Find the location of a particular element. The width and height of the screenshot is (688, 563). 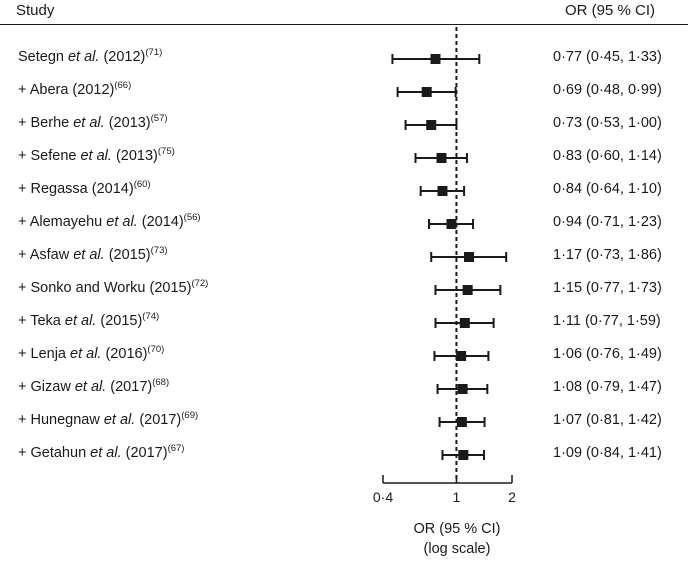

ci-text: 1·08 (0·79, 1·47) is located at coordinates (607, 387).